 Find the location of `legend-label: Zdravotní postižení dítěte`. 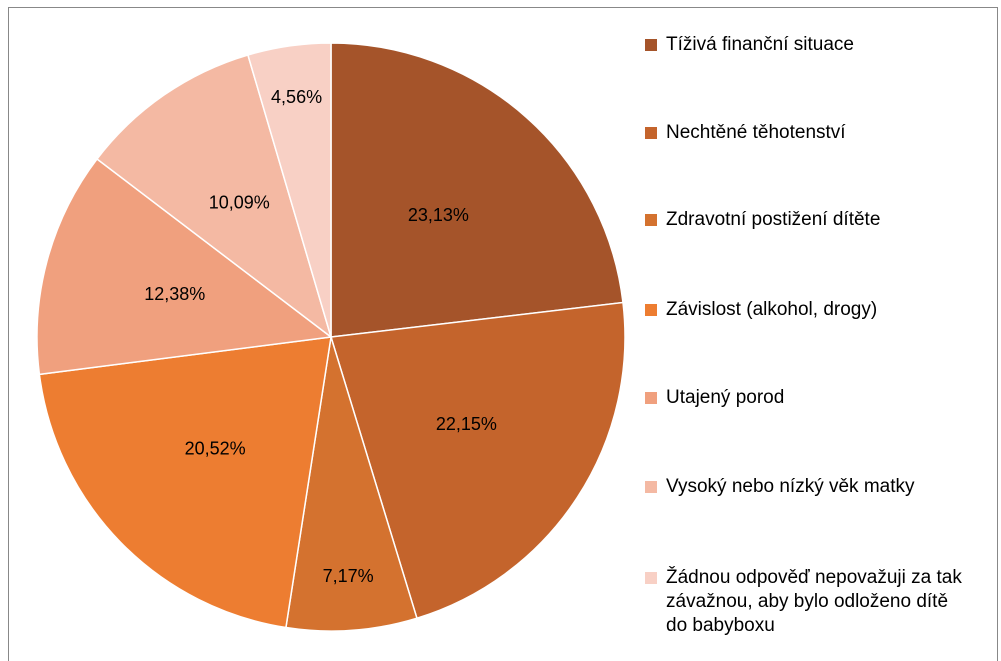

legend-label: Zdravotní postižení dítěte is located at coordinates (773, 219).